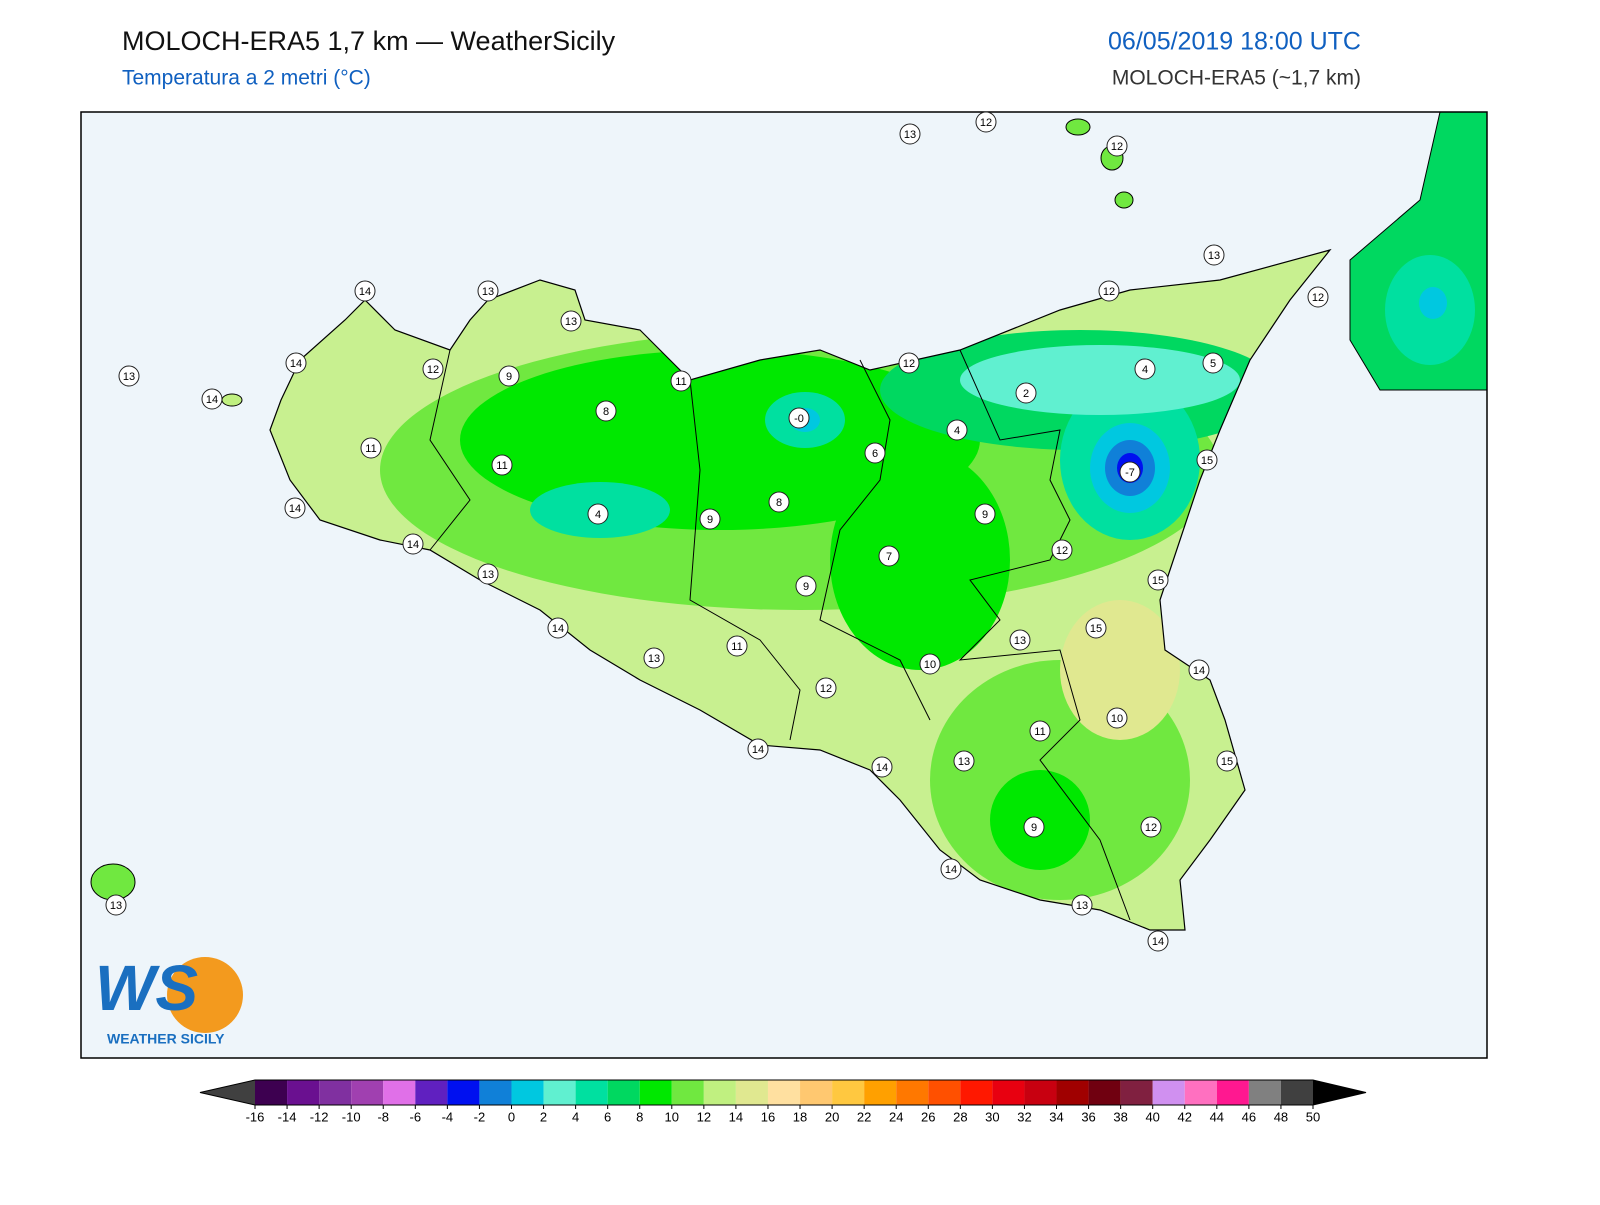 The image size is (1600, 1205). Describe the element at coordinates (351, 1116) in the screenshot. I see `colorbar-tick-label: -10` at that location.